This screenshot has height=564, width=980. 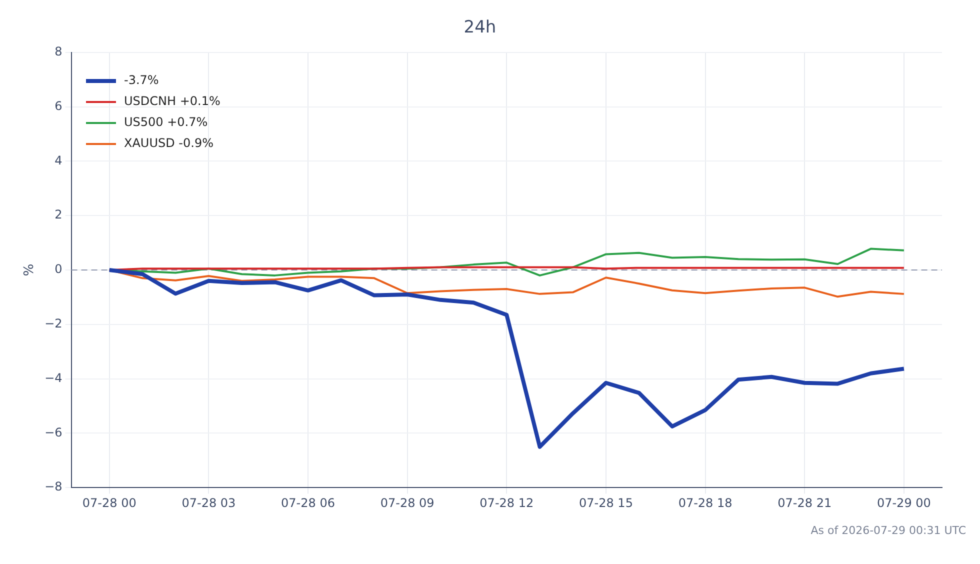 I want to click on y-axis-title: %, so click(x=30, y=270).